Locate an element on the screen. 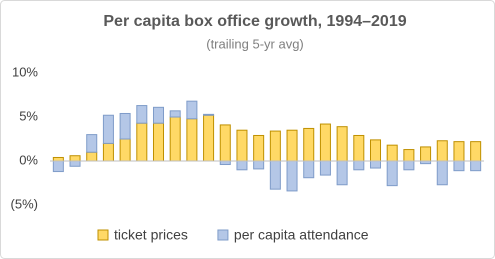 This screenshot has height=259, width=495. chart-subtitle: (trailing 5-yr avg) is located at coordinates (255, 43).